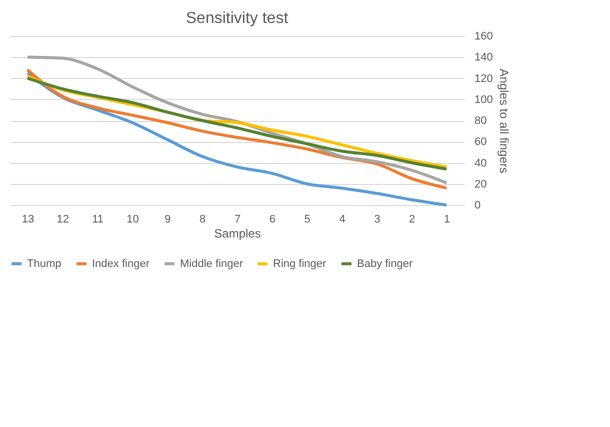 The height and width of the screenshot is (427, 610). What do you see at coordinates (480, 121) in the screenshot?
I see `y-tick-label: 80` at bounding box center [480, 121].